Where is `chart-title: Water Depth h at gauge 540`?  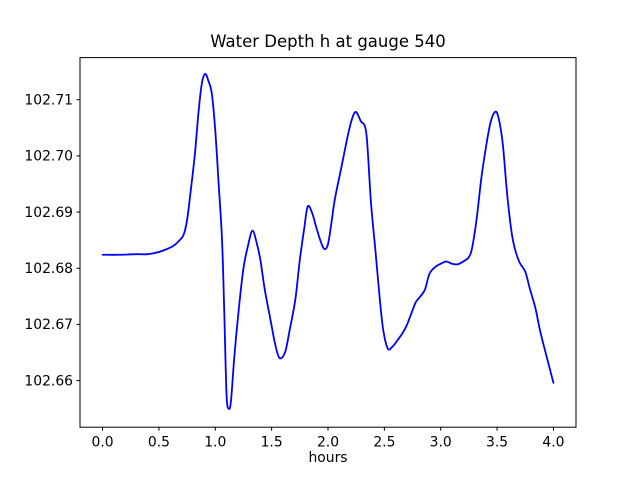 chart-title: Water Depth h at gauge 540 is located at coordinates (328, 41).